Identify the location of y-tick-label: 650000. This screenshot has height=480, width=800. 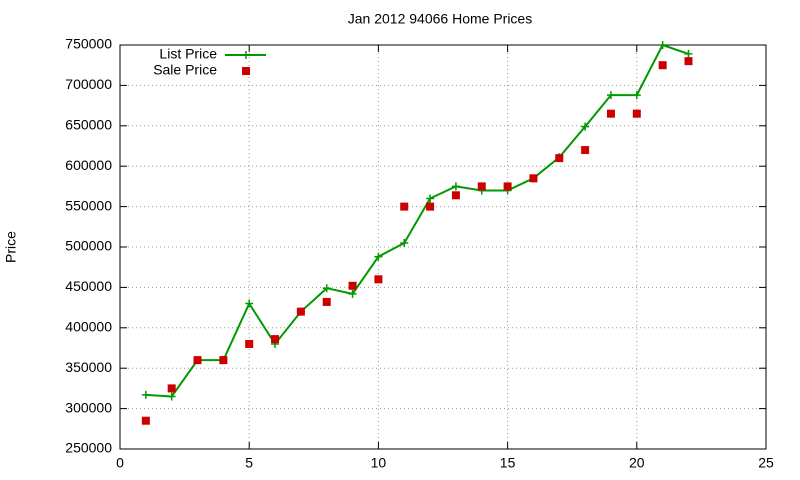
(88, 125).